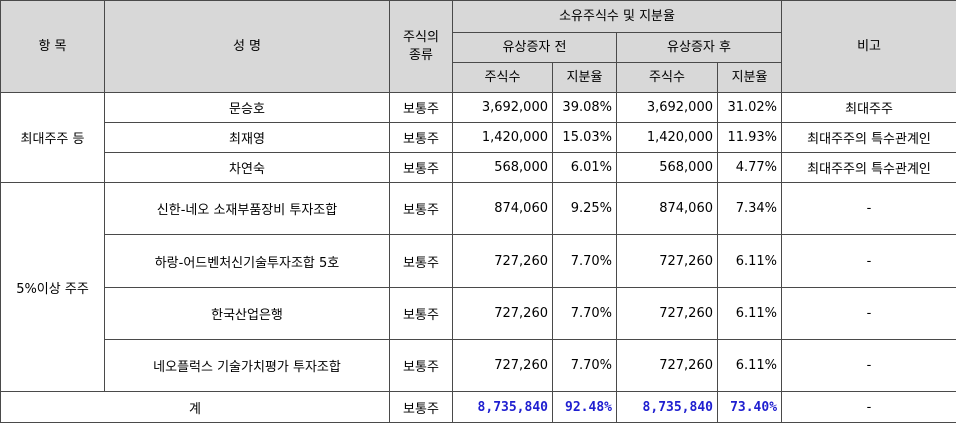  Describe the element at coordinates (584, 407) in the screenshot. I see `total-ratio-before: 92.48%` at that location.